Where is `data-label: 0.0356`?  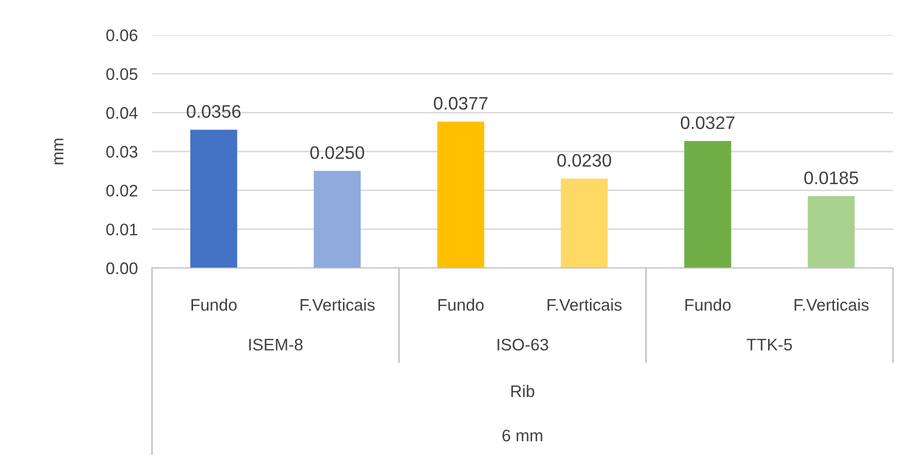 data-label: 0.0356 is located at coordinates (213, 111).